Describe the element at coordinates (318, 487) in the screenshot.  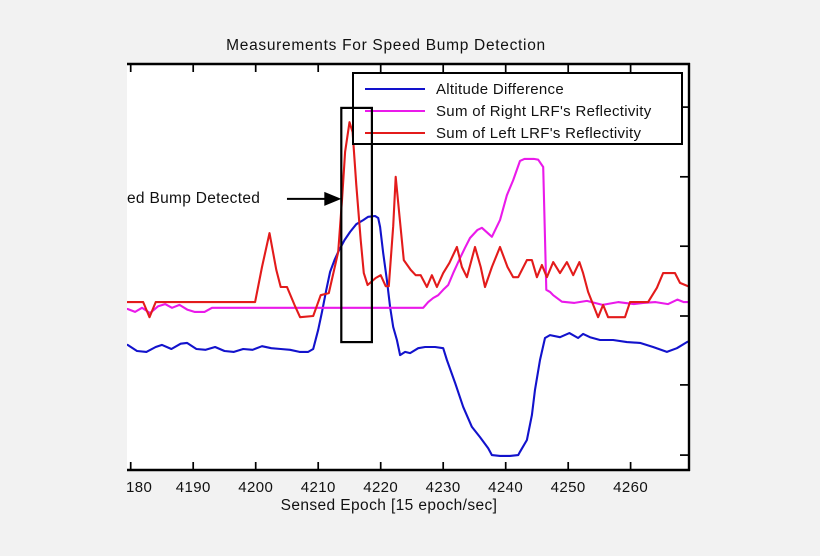
I see `x-tick-label-4210: 4210` at that location.